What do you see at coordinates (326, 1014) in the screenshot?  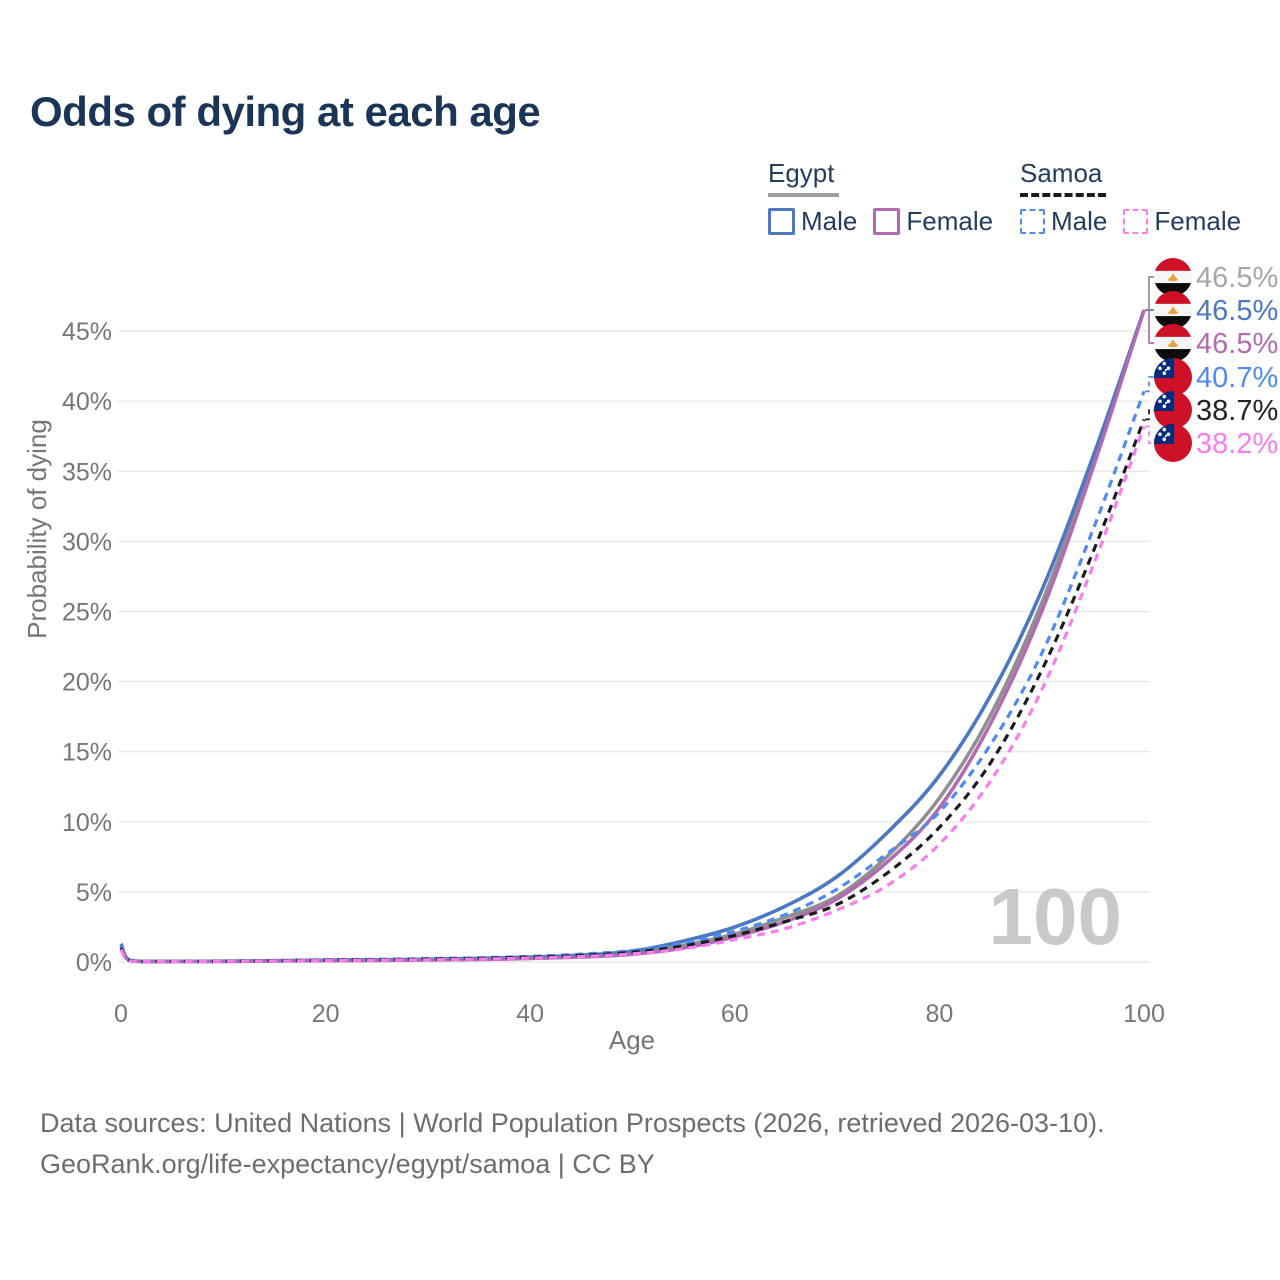 I see `x-tick-label: 20` at bounding box center [326, 1014].